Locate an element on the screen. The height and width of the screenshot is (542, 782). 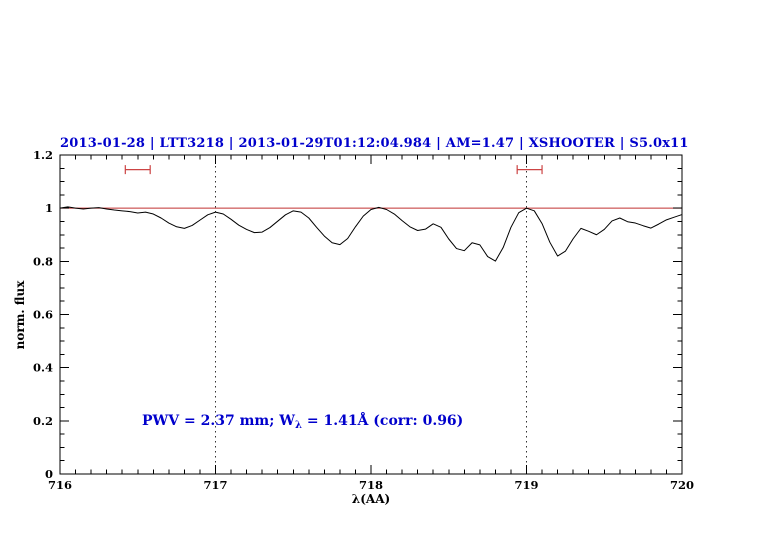
x-tick-label: 716 is located at coordinates (60, 485).